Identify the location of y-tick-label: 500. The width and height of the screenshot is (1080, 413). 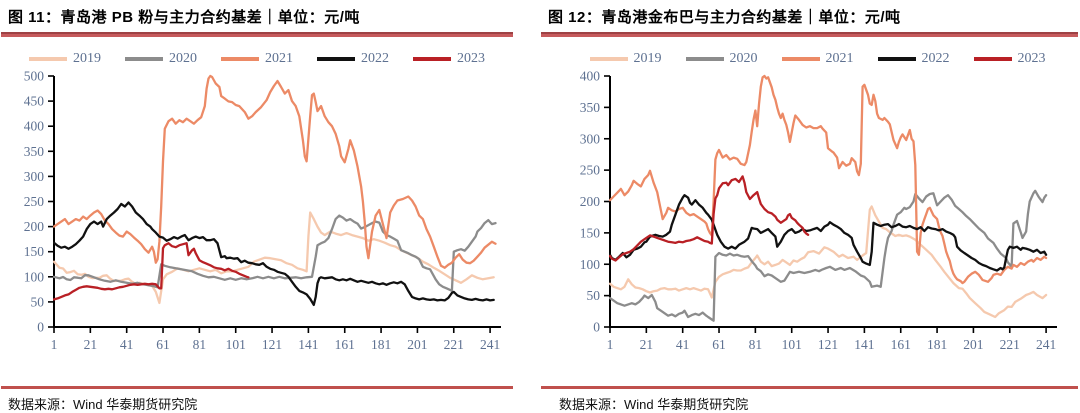
(34, 76).